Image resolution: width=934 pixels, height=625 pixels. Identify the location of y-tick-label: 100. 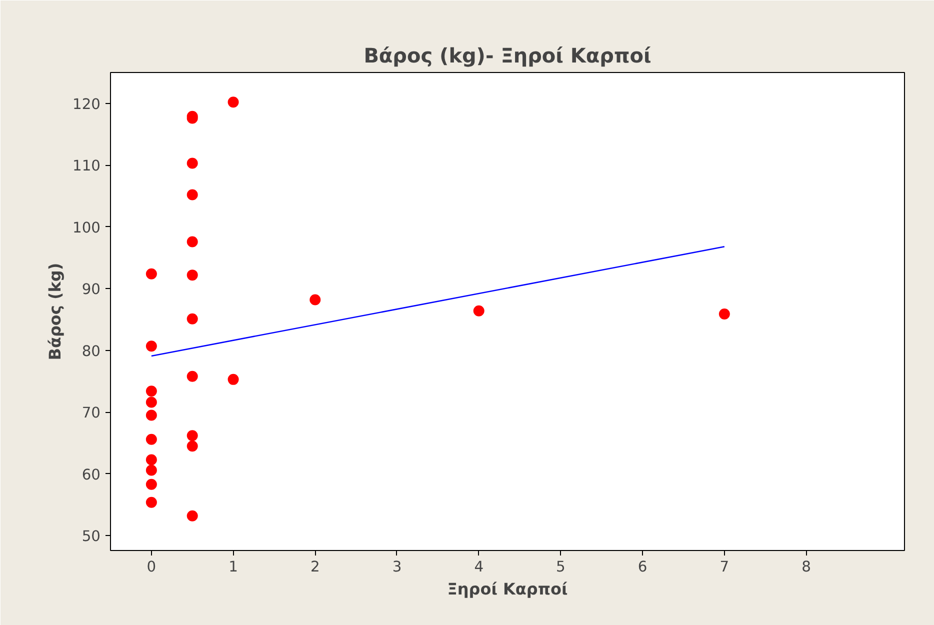
(86, 227).